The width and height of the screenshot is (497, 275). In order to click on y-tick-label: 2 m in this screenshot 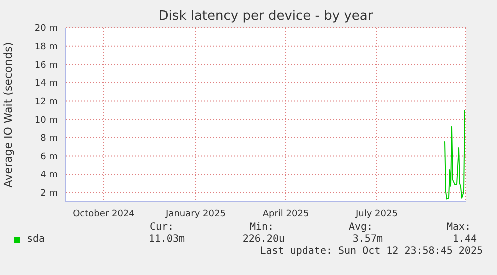, I will do `click(49, 194)`.